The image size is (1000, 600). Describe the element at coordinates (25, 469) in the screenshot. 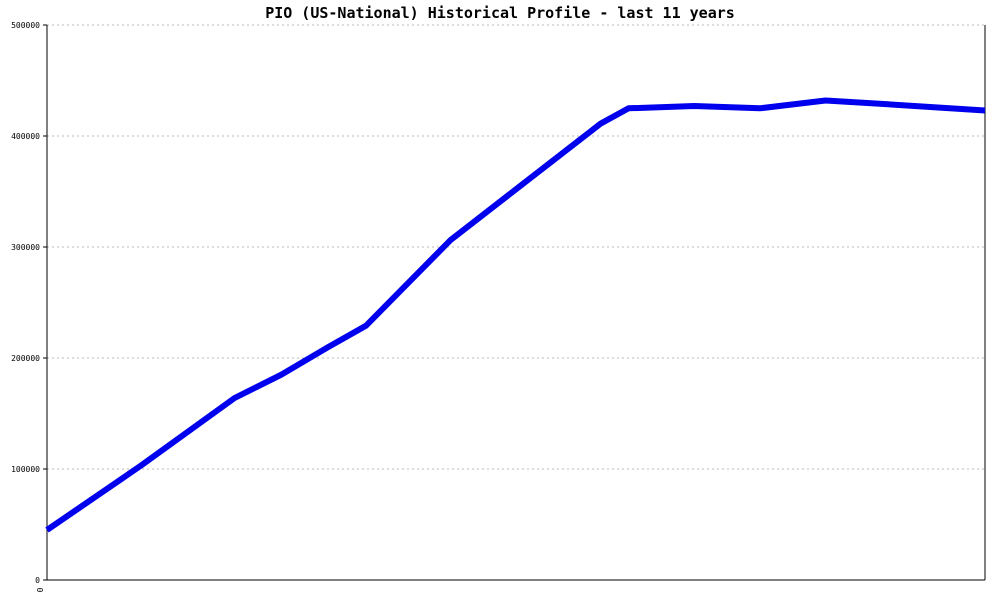

I see `y-tick-label-1: 100000` at that location.